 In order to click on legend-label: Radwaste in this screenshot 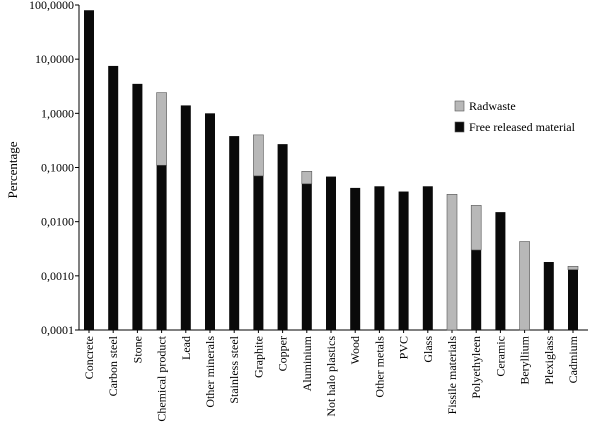, I will do `click(492, 106)`.